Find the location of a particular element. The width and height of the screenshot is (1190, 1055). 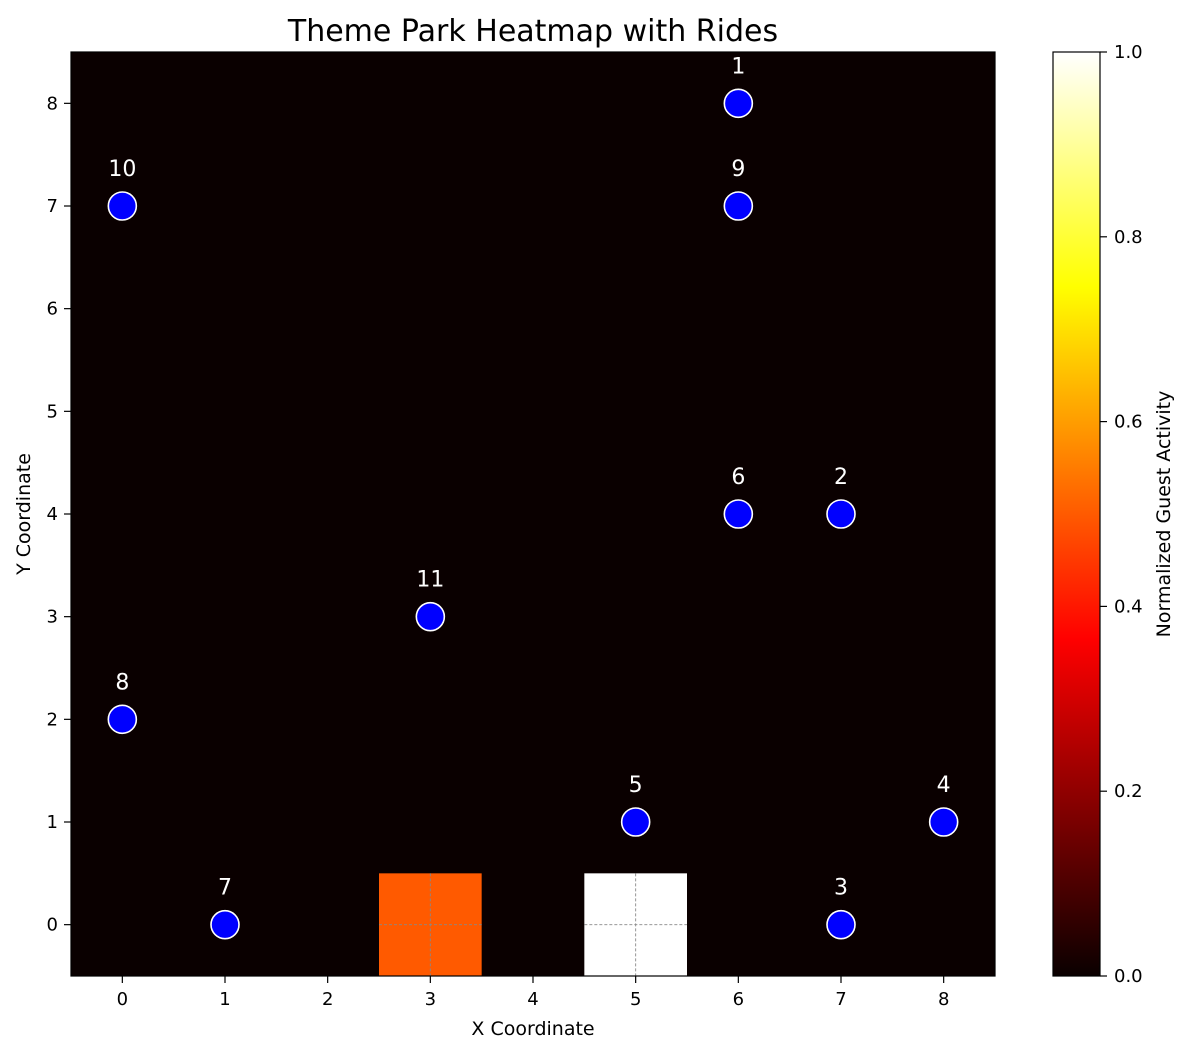

ride-label: 7 is located at coordinates (225, 888).